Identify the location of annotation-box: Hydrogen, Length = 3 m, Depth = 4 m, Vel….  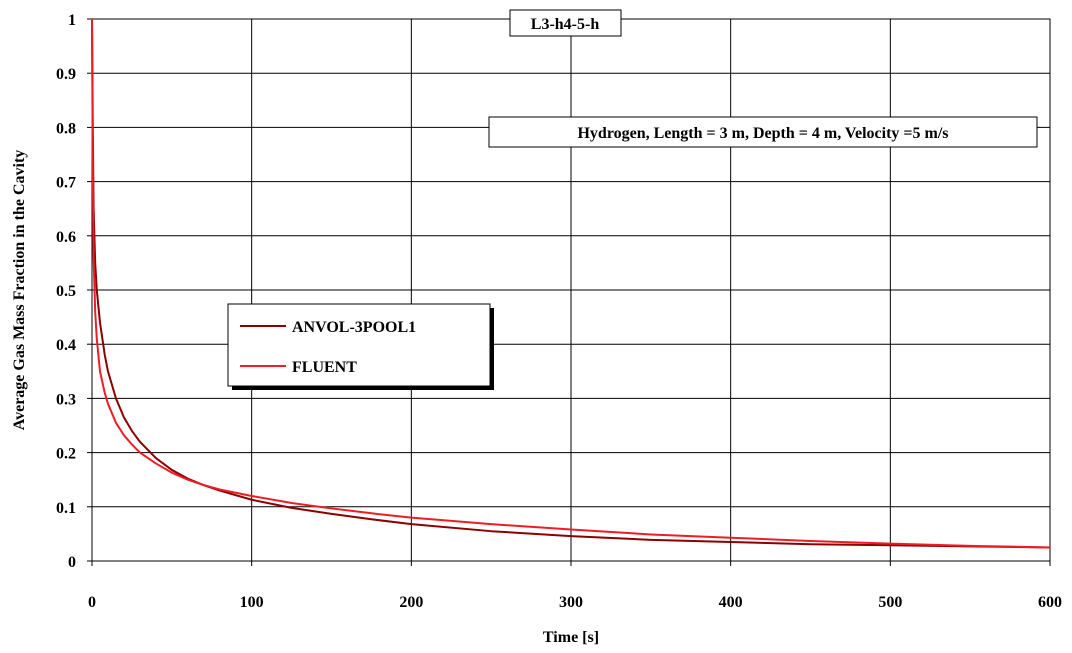
(763, 132).